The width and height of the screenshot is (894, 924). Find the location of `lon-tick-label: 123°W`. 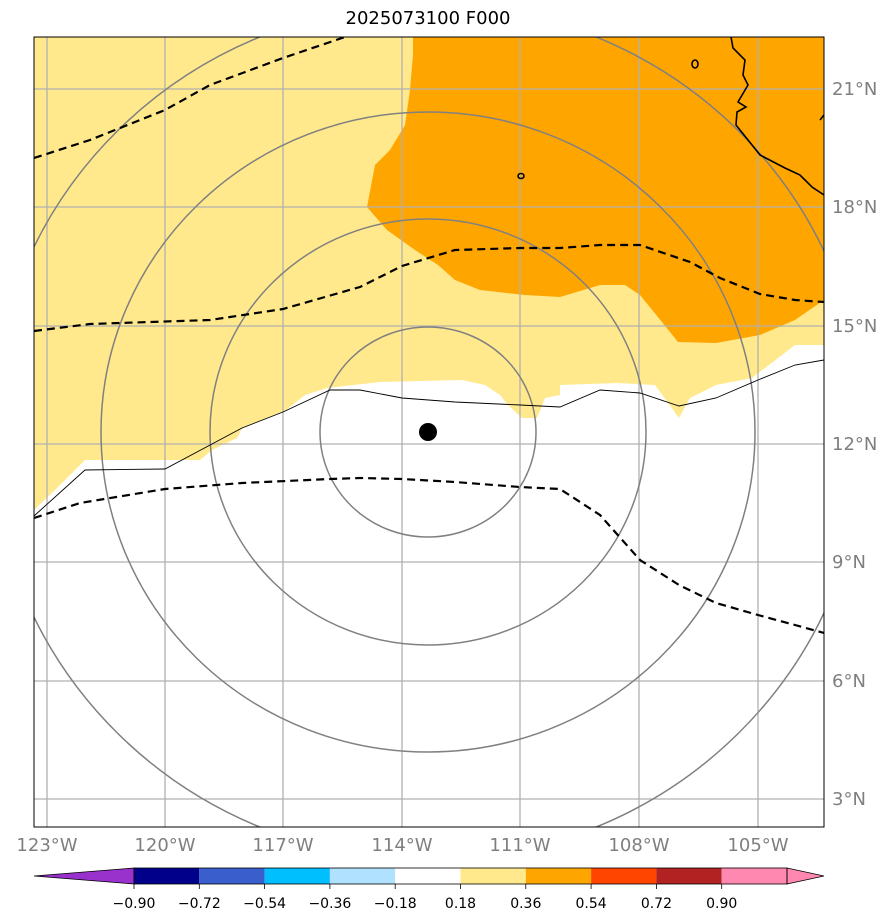

lon-tick-label: 123°W is located at coordinates (46, 845).